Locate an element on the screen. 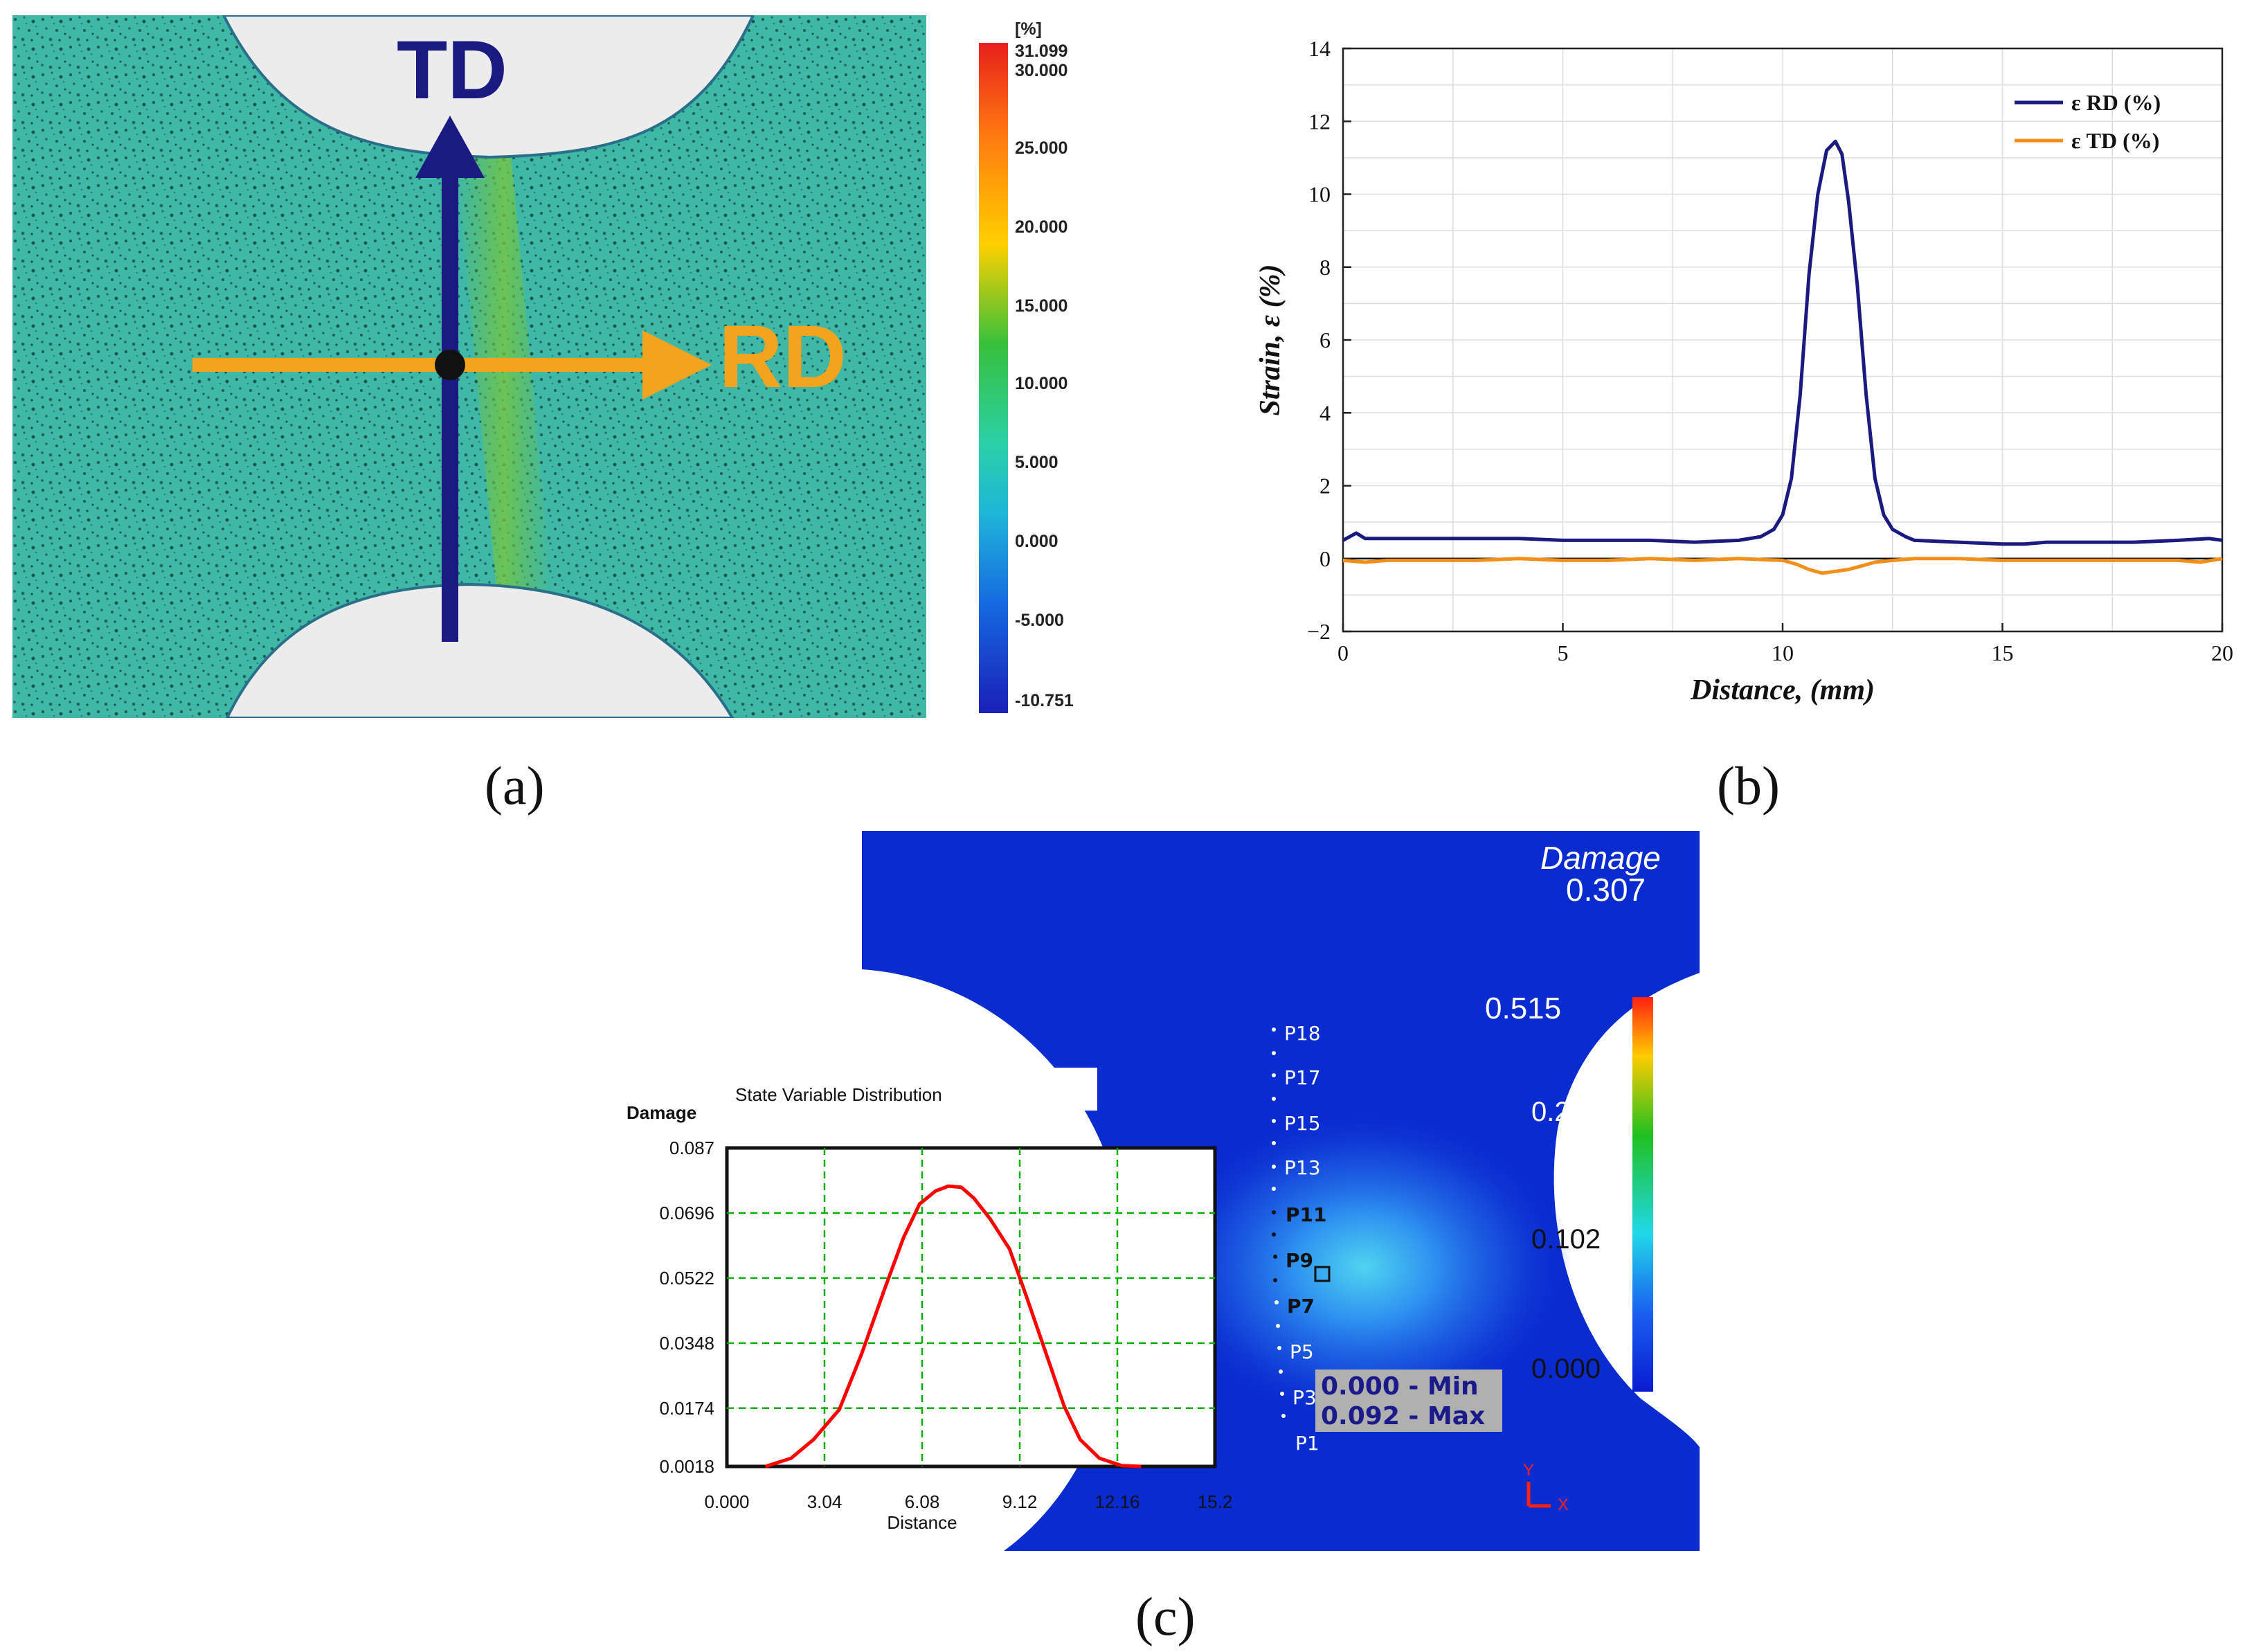 The height and width of the screenshot is (1652, 2261). inset-title-bg is located at coordinates (914, 1089).